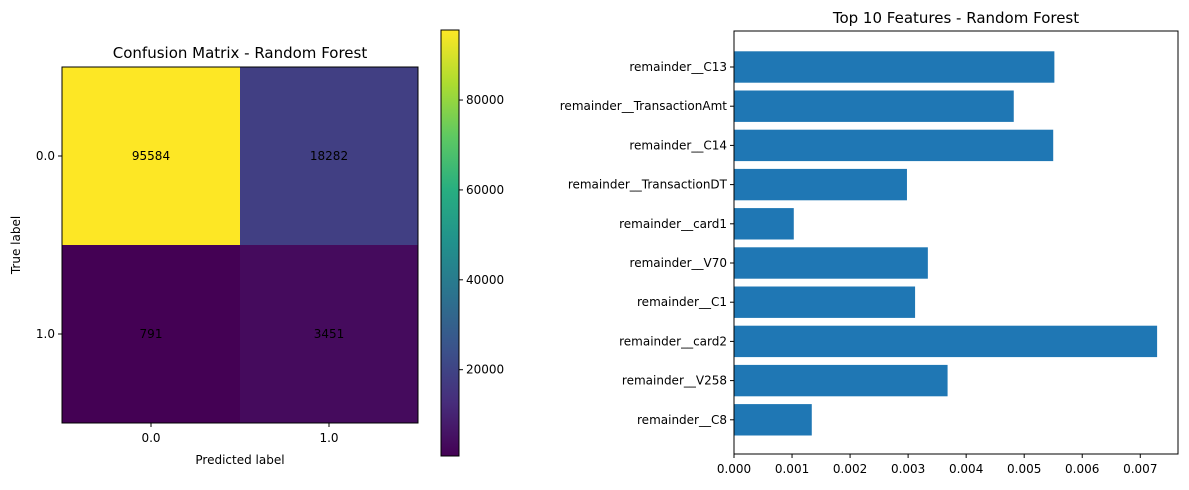 This screenshot has height=490, width=1189. What do you see at coordinates (966, 469) in the screenshot?
I see `fi-xtick-label: 0.004` at bounding box center [966, 469].